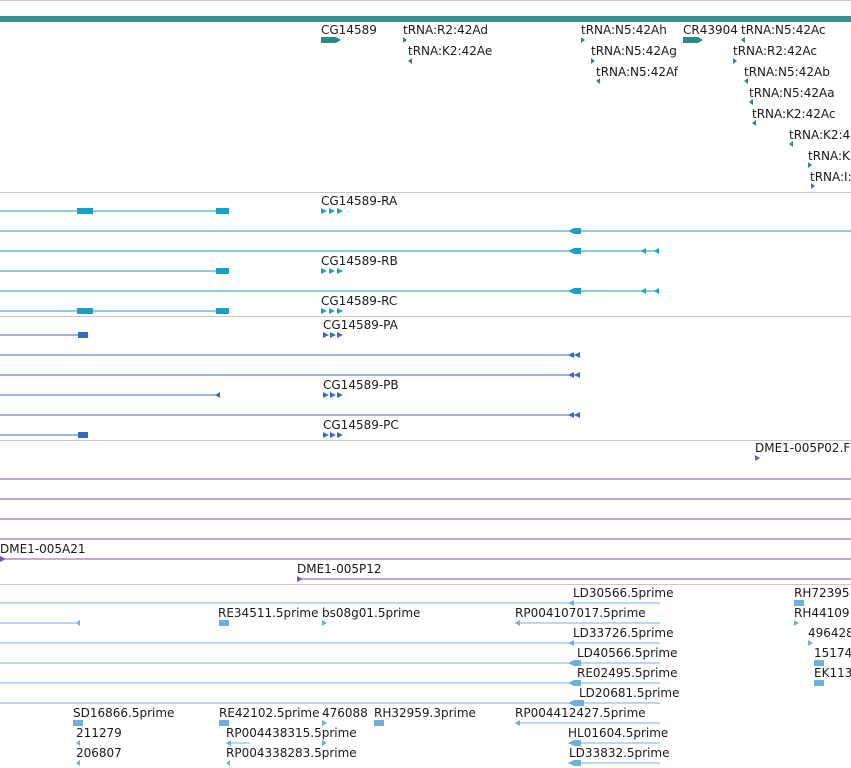  I want to click on bac-005a21: DME1-005A21, so click(425, 552).